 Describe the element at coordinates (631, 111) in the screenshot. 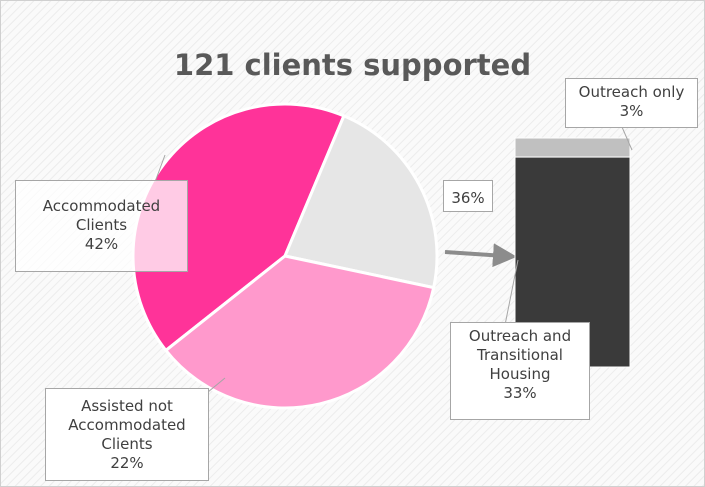

I see `label-value: 3%` at that location.